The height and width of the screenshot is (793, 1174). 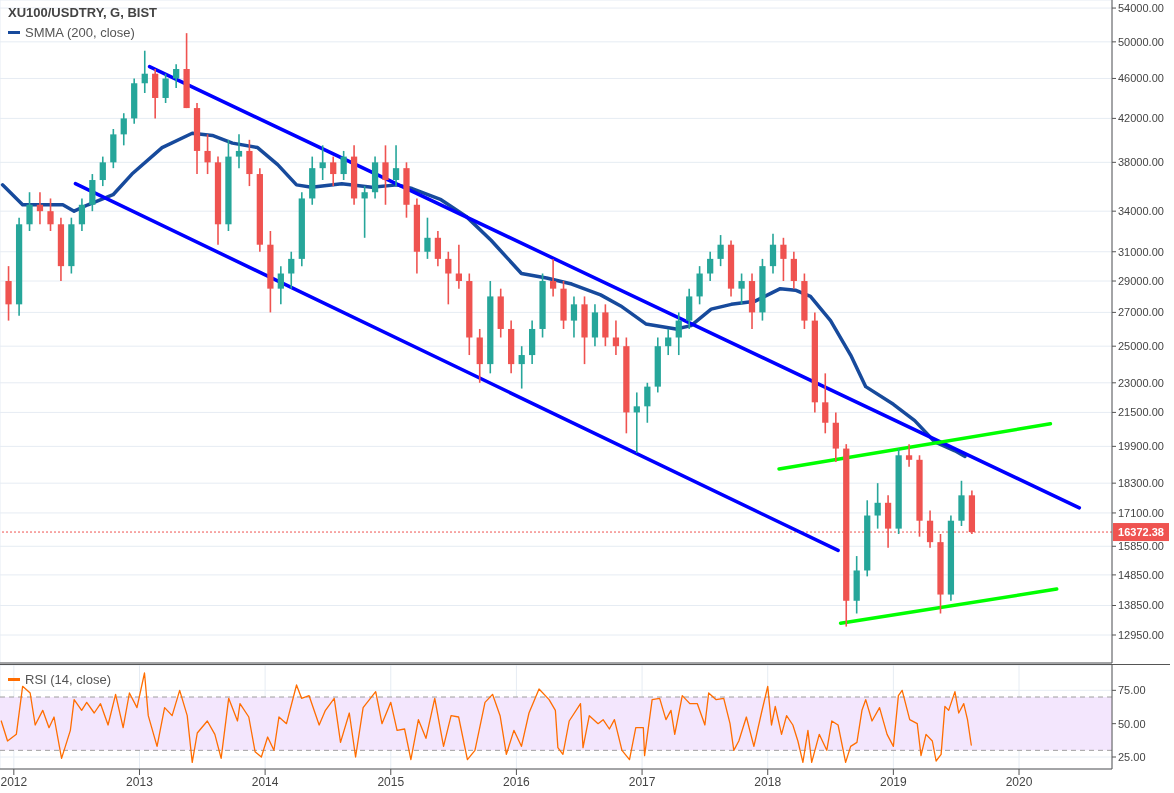 I want to click on y-tick-label: 14850.00, so click(x=1141, y=574).